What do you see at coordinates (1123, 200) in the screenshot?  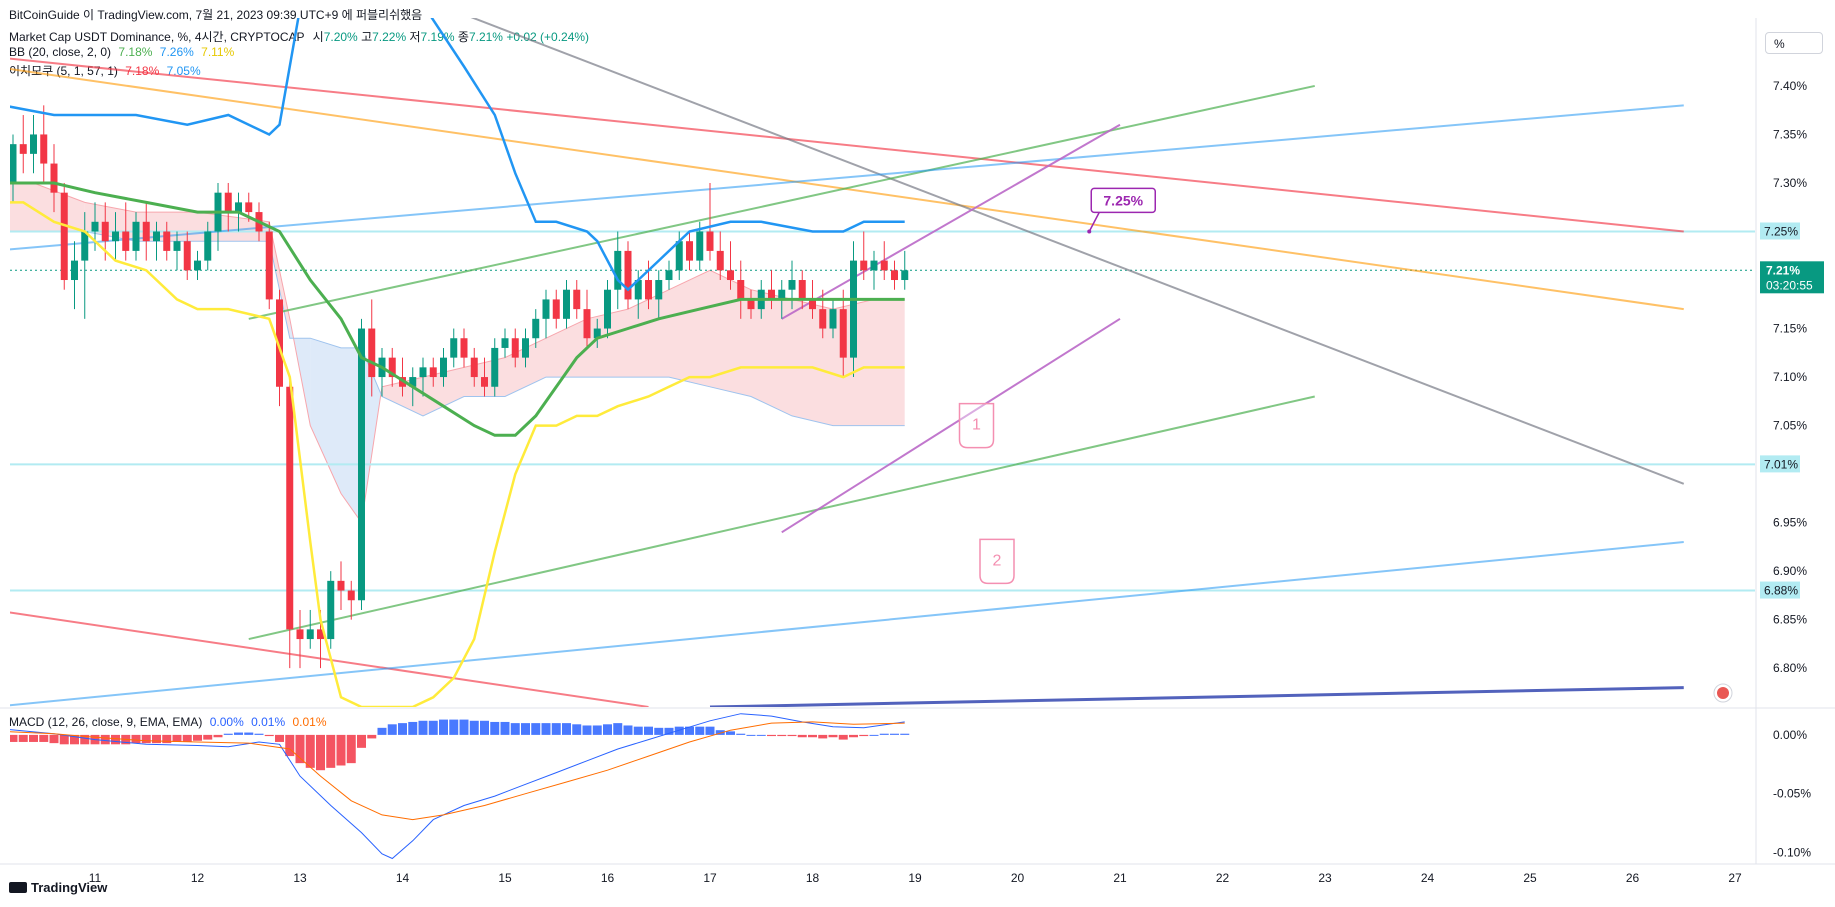 I see `callout-box` at bounding box center [1123, 200].